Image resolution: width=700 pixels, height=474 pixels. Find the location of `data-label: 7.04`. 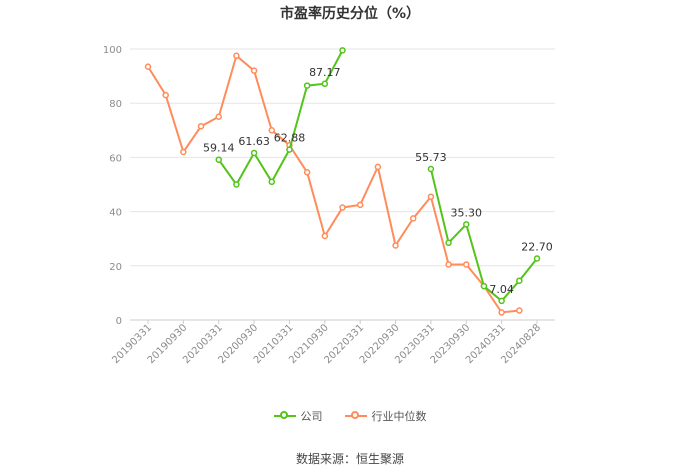

data-label: 7.04 is located at coordinates (501, 289).